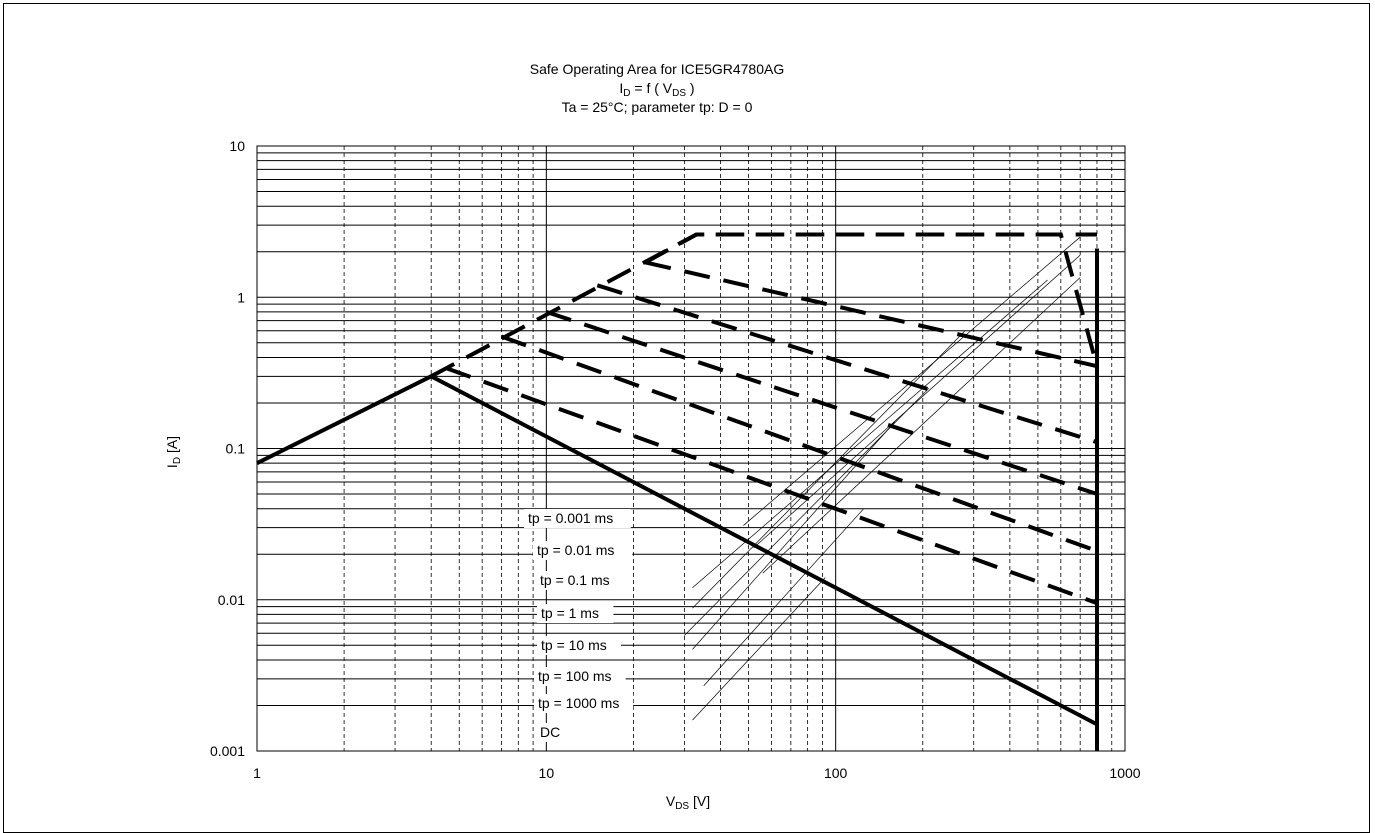 Image resolution: width=1375 pixels, height=833 pixels. Describe the element at coordinates (1124, 773) in the screenshot. I see `x-tick-label: 1000` at that location.